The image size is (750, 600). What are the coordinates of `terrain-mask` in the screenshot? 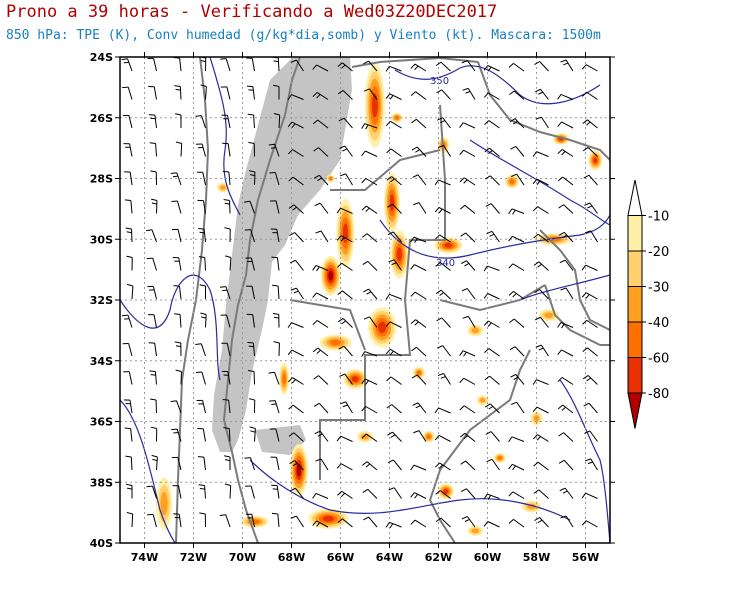 It's located at (280, 440).